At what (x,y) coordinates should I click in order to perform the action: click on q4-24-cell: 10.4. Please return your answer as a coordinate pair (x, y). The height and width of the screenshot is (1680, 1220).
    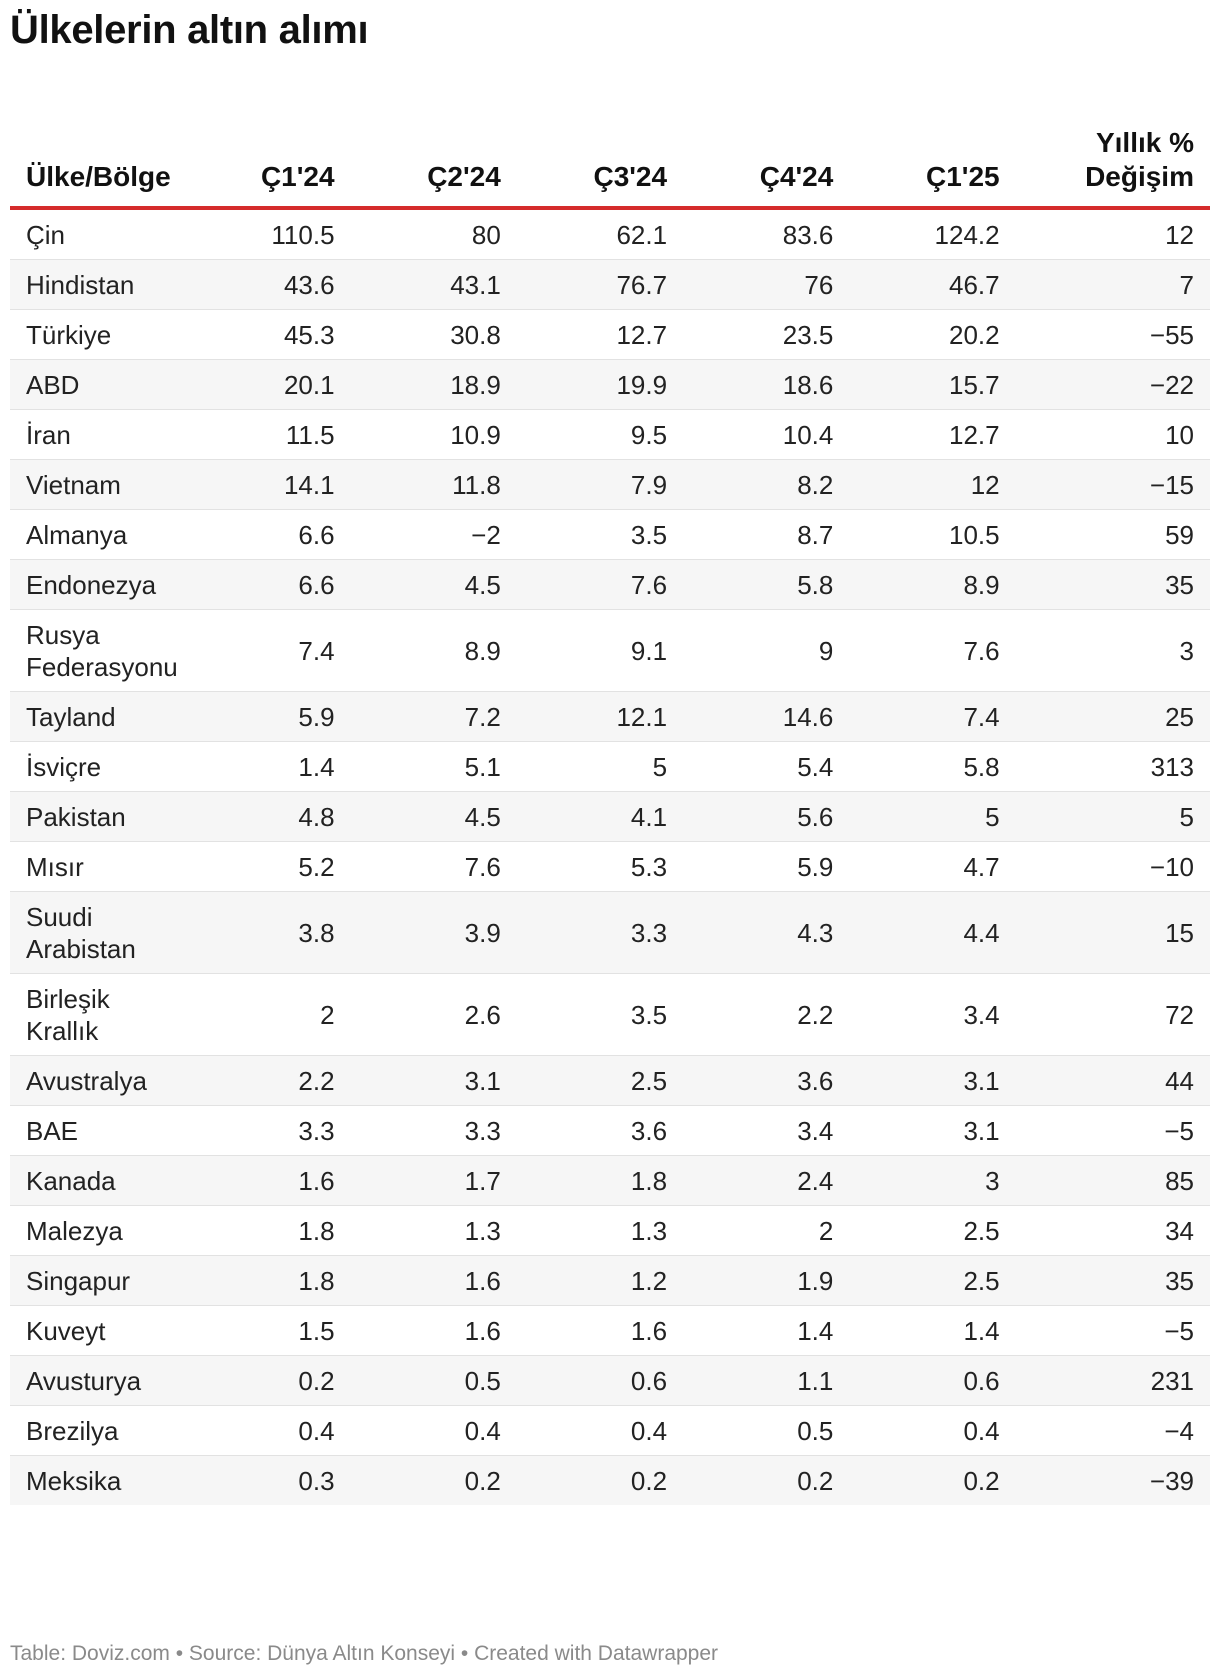
    Looking at the image, I should click on (766, 434).